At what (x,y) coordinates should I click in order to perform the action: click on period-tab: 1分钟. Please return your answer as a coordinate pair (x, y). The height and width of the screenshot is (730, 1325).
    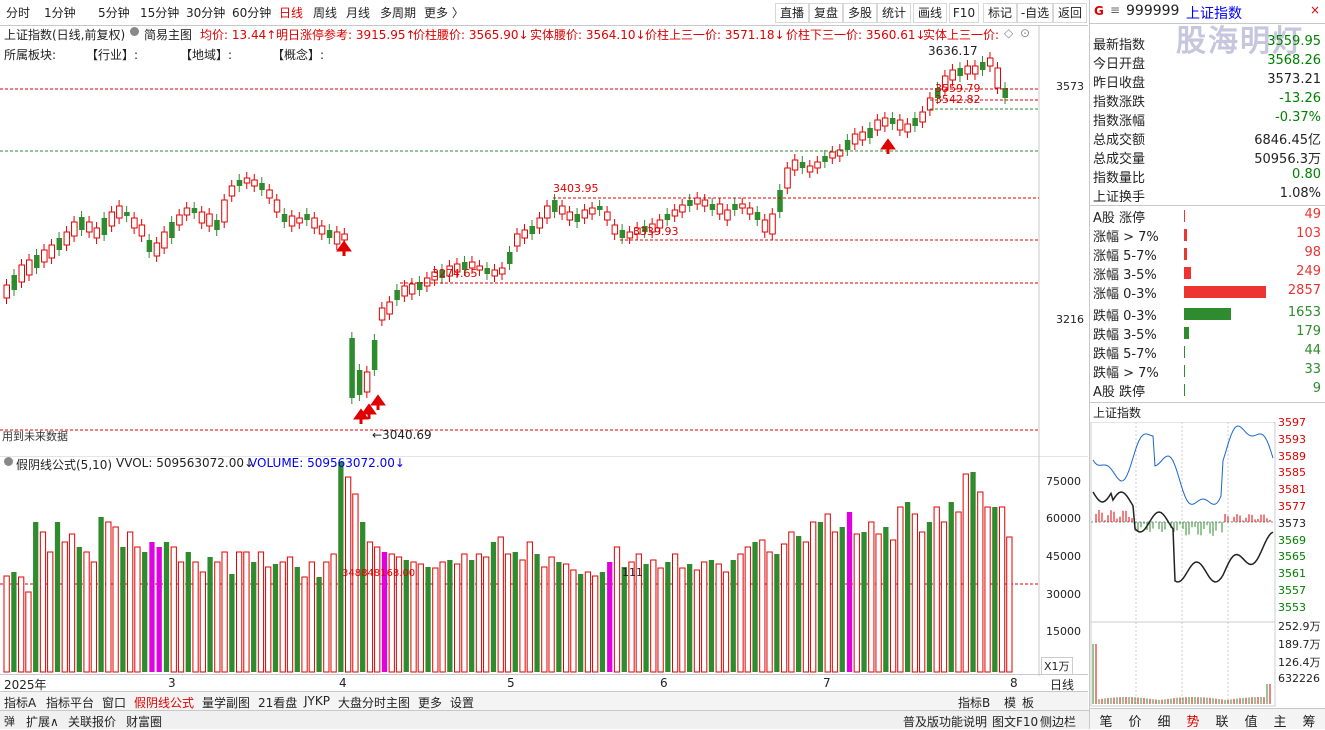
    Looking at the image, I should click on (60, 13).